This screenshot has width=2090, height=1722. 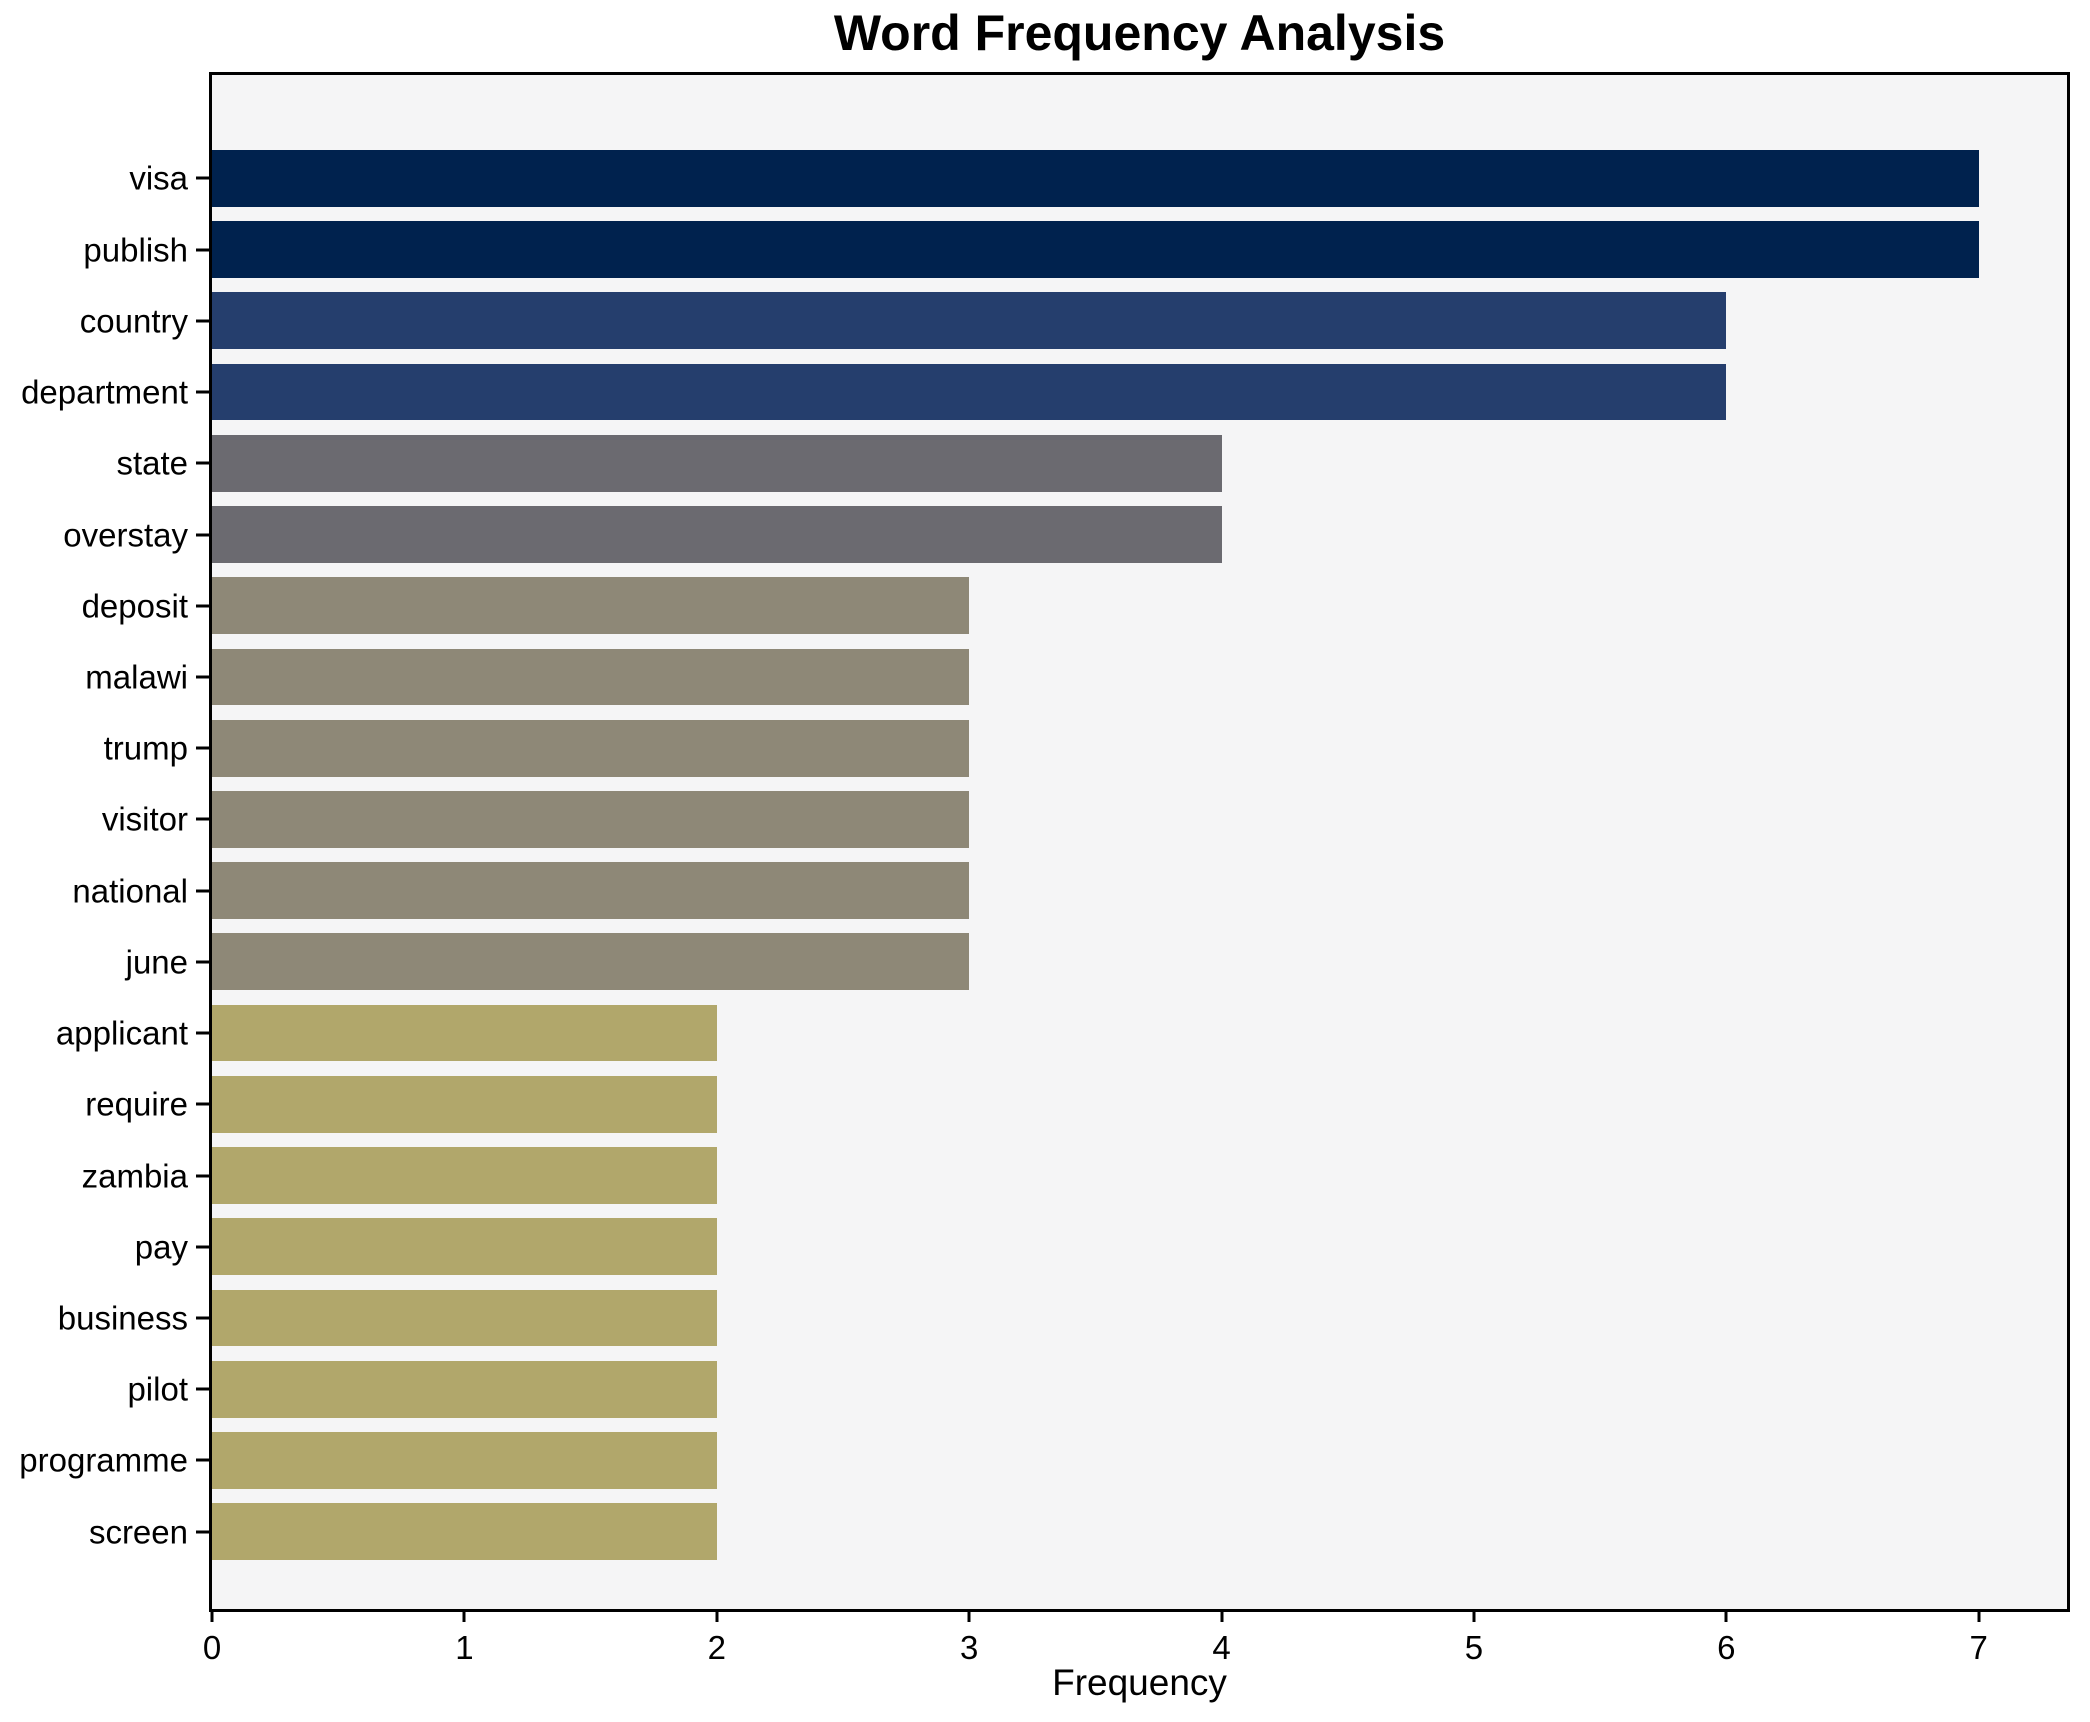 I want to click on y-tick-label-visa: visa, so click(x=158, y=178).